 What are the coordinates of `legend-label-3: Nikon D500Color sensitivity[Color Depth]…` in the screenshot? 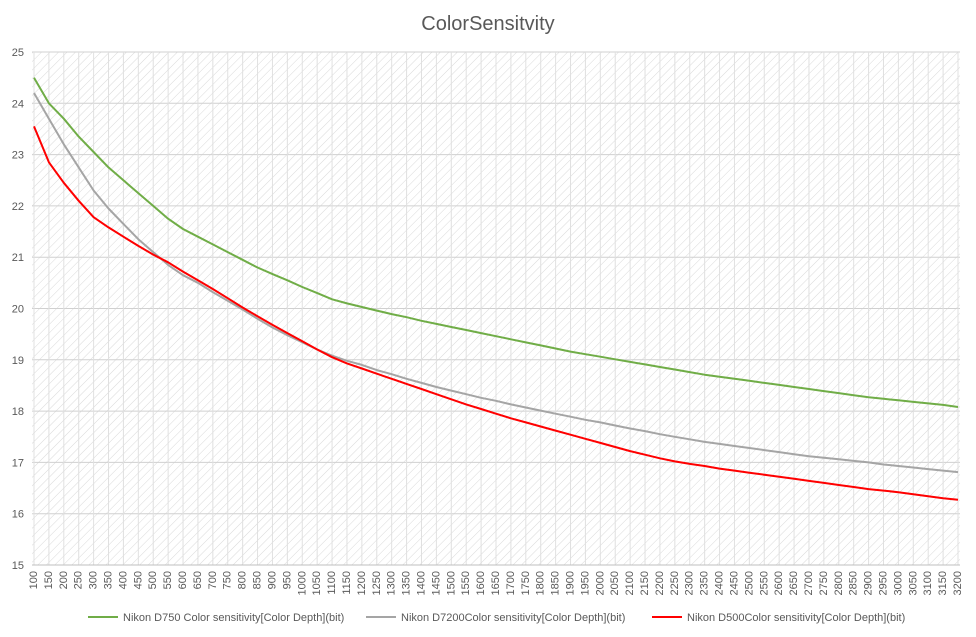 It's located at (796, 618).